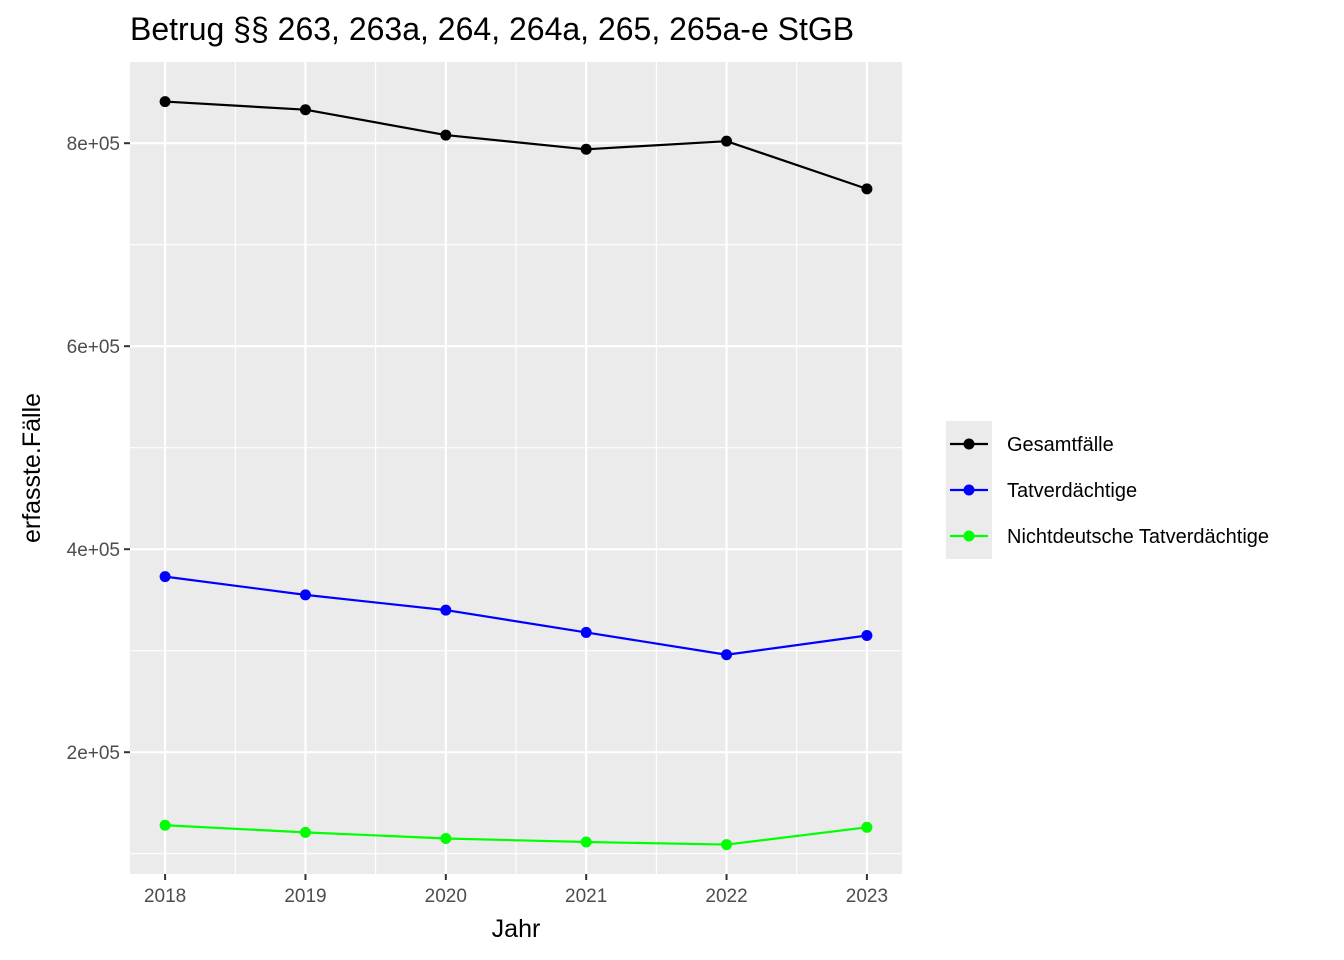 The height and width of the screenshot is (960, 1344). What do you see at coordinates (1138, 537) in the screenshot?
I see `legend-label: Nichtdeutsche Tatverdächtige` at bounding box center [1138, 537].